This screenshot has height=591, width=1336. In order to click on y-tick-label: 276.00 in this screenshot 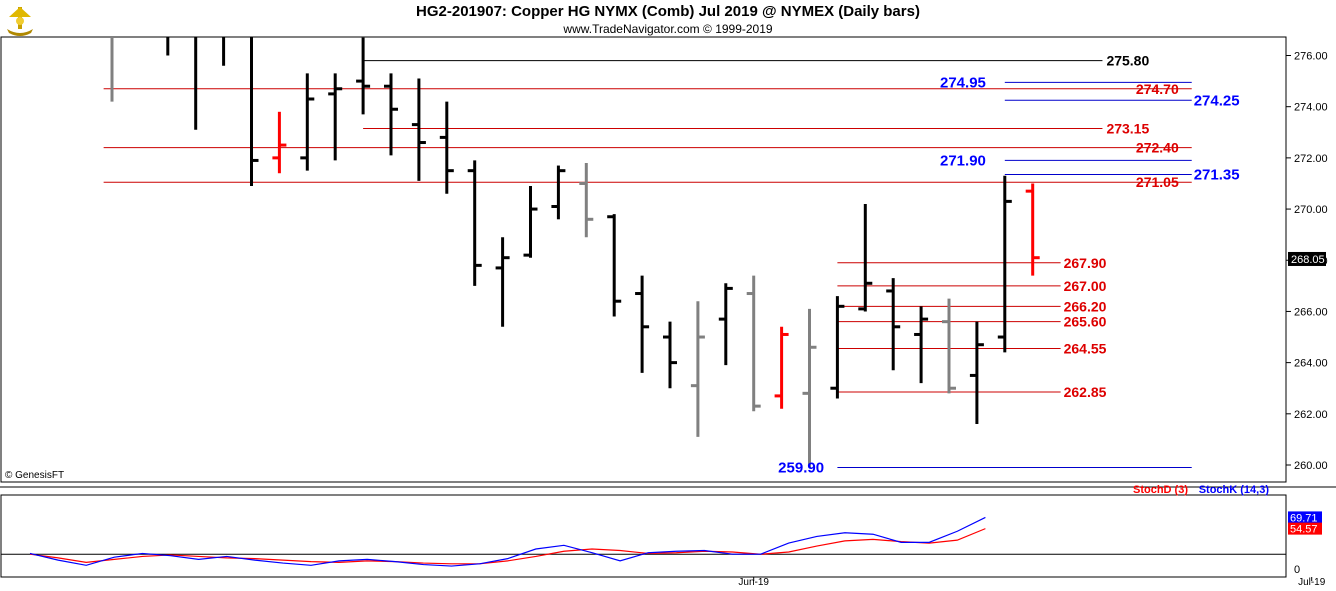, I will do `click(1311, 57)`.